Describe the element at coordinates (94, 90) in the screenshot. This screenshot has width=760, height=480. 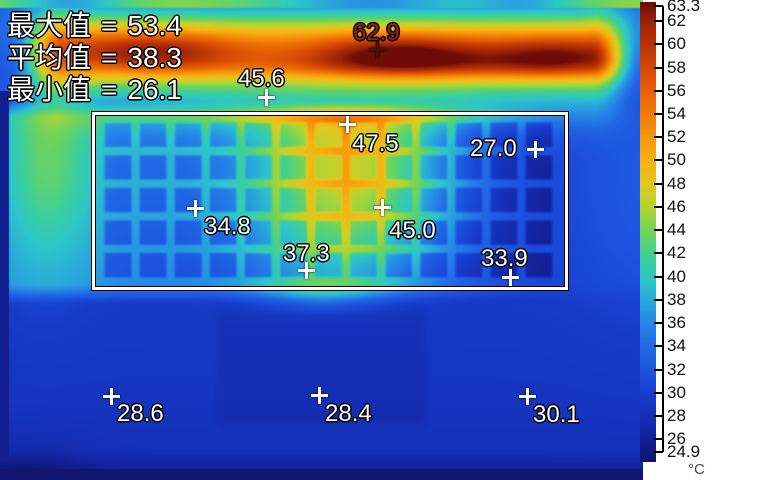
I see `stat-min: 最小值 = 26.1` at that location.